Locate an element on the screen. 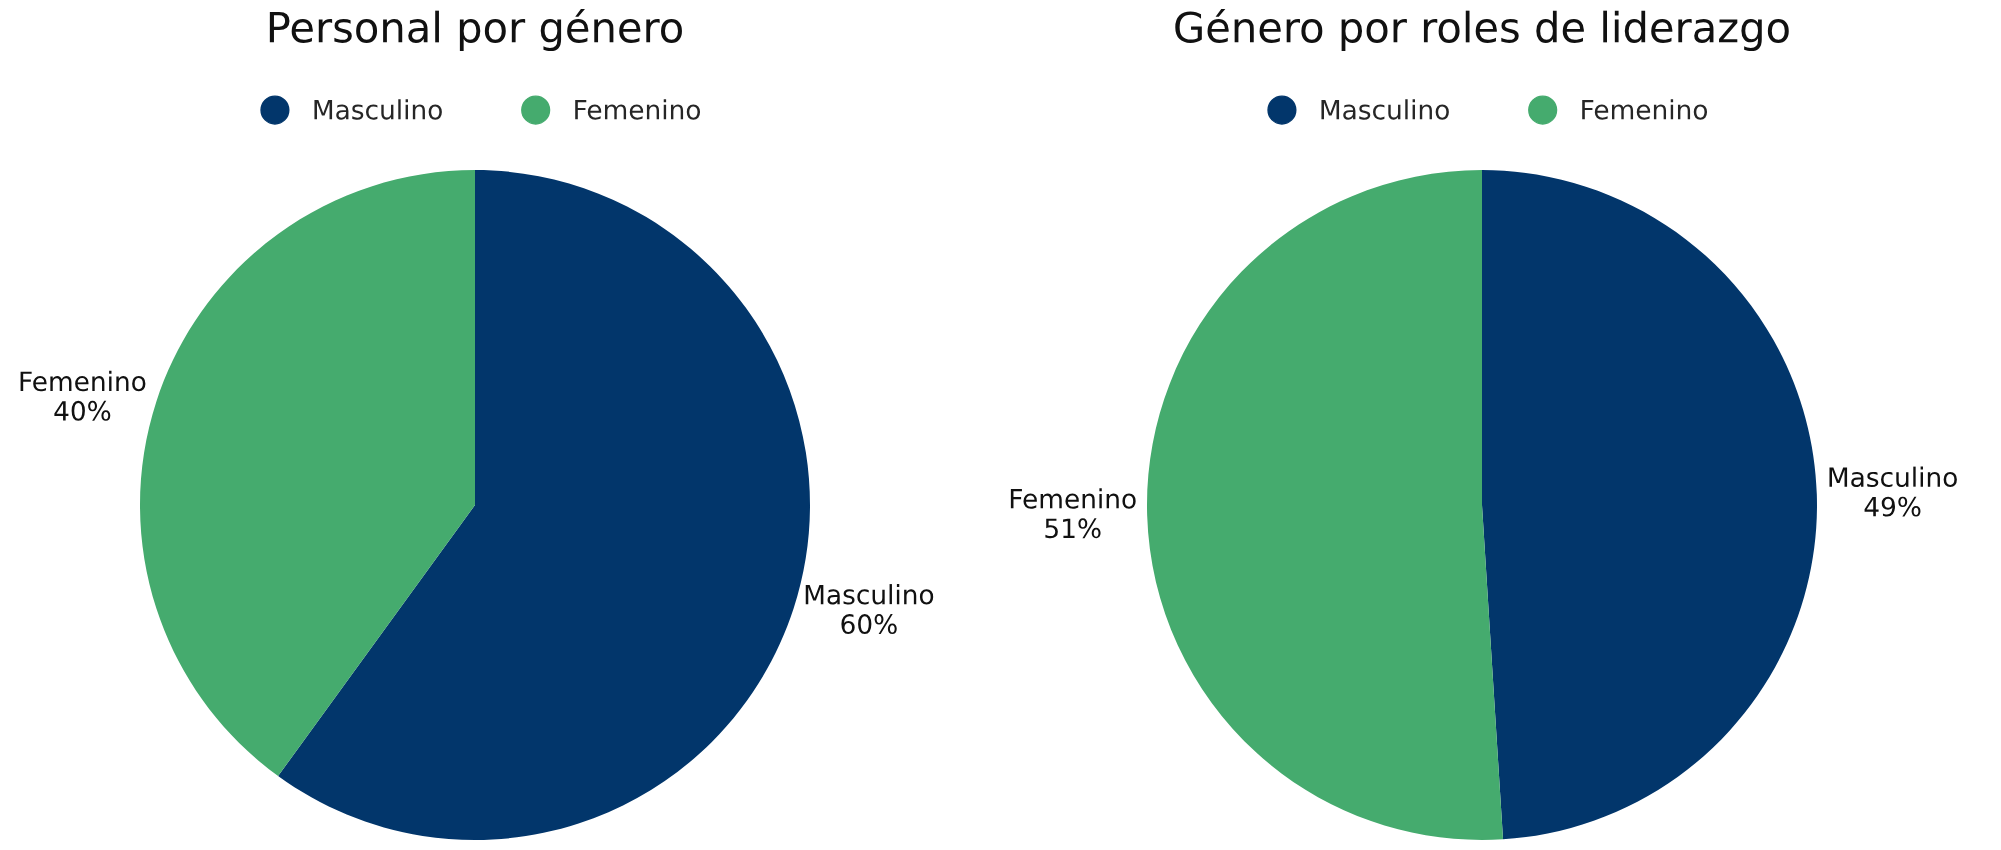 Image resolution: width=2001 pixels, height=850 pixels. data-label: 40% is located at coordinates (82, 410).